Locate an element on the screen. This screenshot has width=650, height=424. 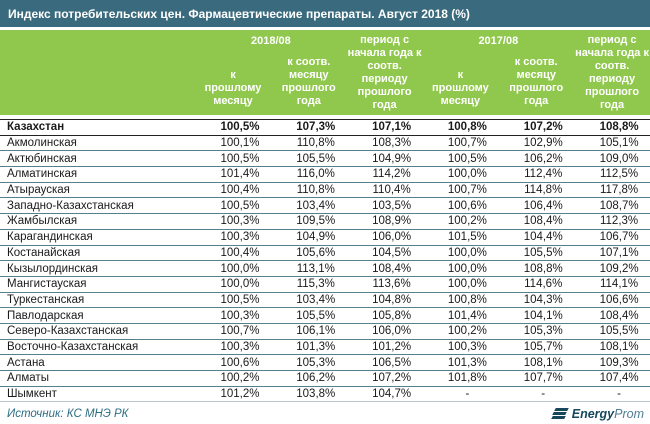
region-cell: Кызылординская is located at coordinates (98, 268).